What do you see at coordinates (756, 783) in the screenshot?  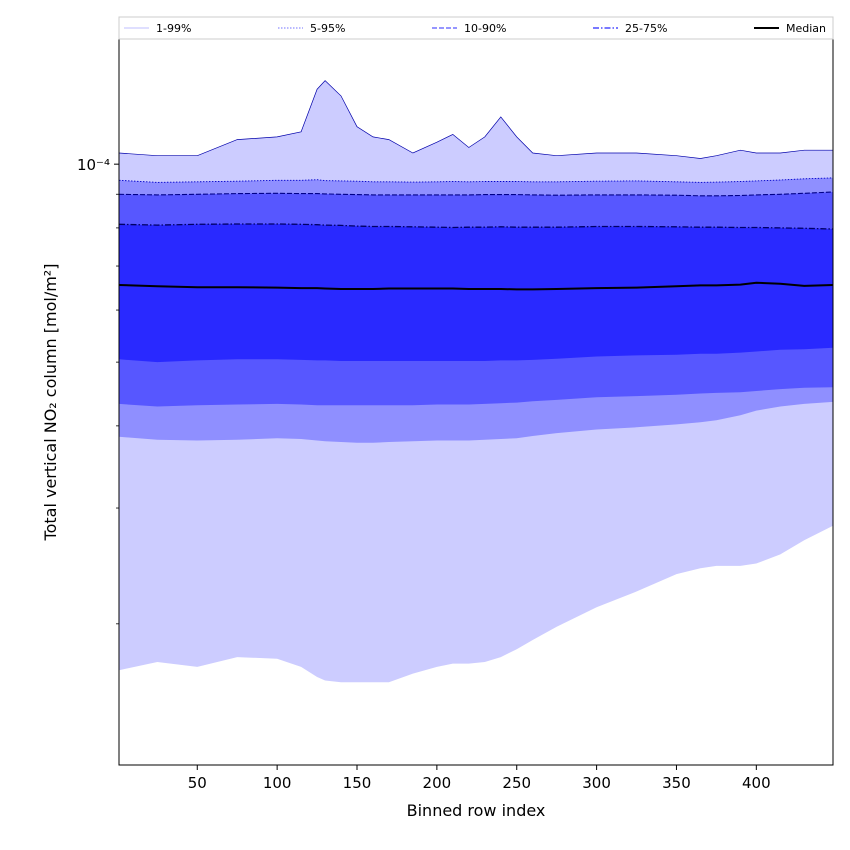 I see `x-tick-label: 400` at bounding box center [756, 783].